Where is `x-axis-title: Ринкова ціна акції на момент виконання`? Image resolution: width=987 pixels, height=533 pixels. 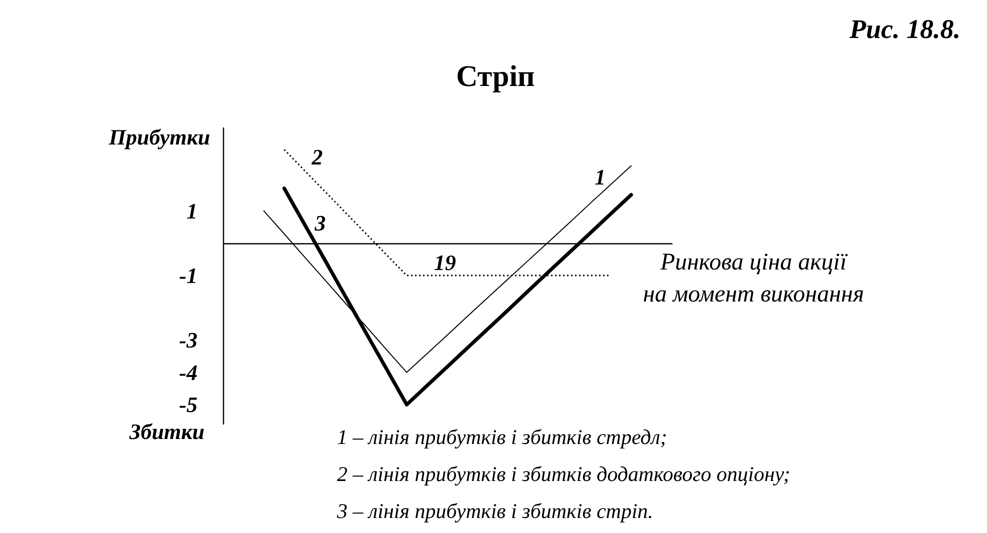
x-axis-title: Ринкова ціна акції на момент виконання is located at coordinates (753, 279).